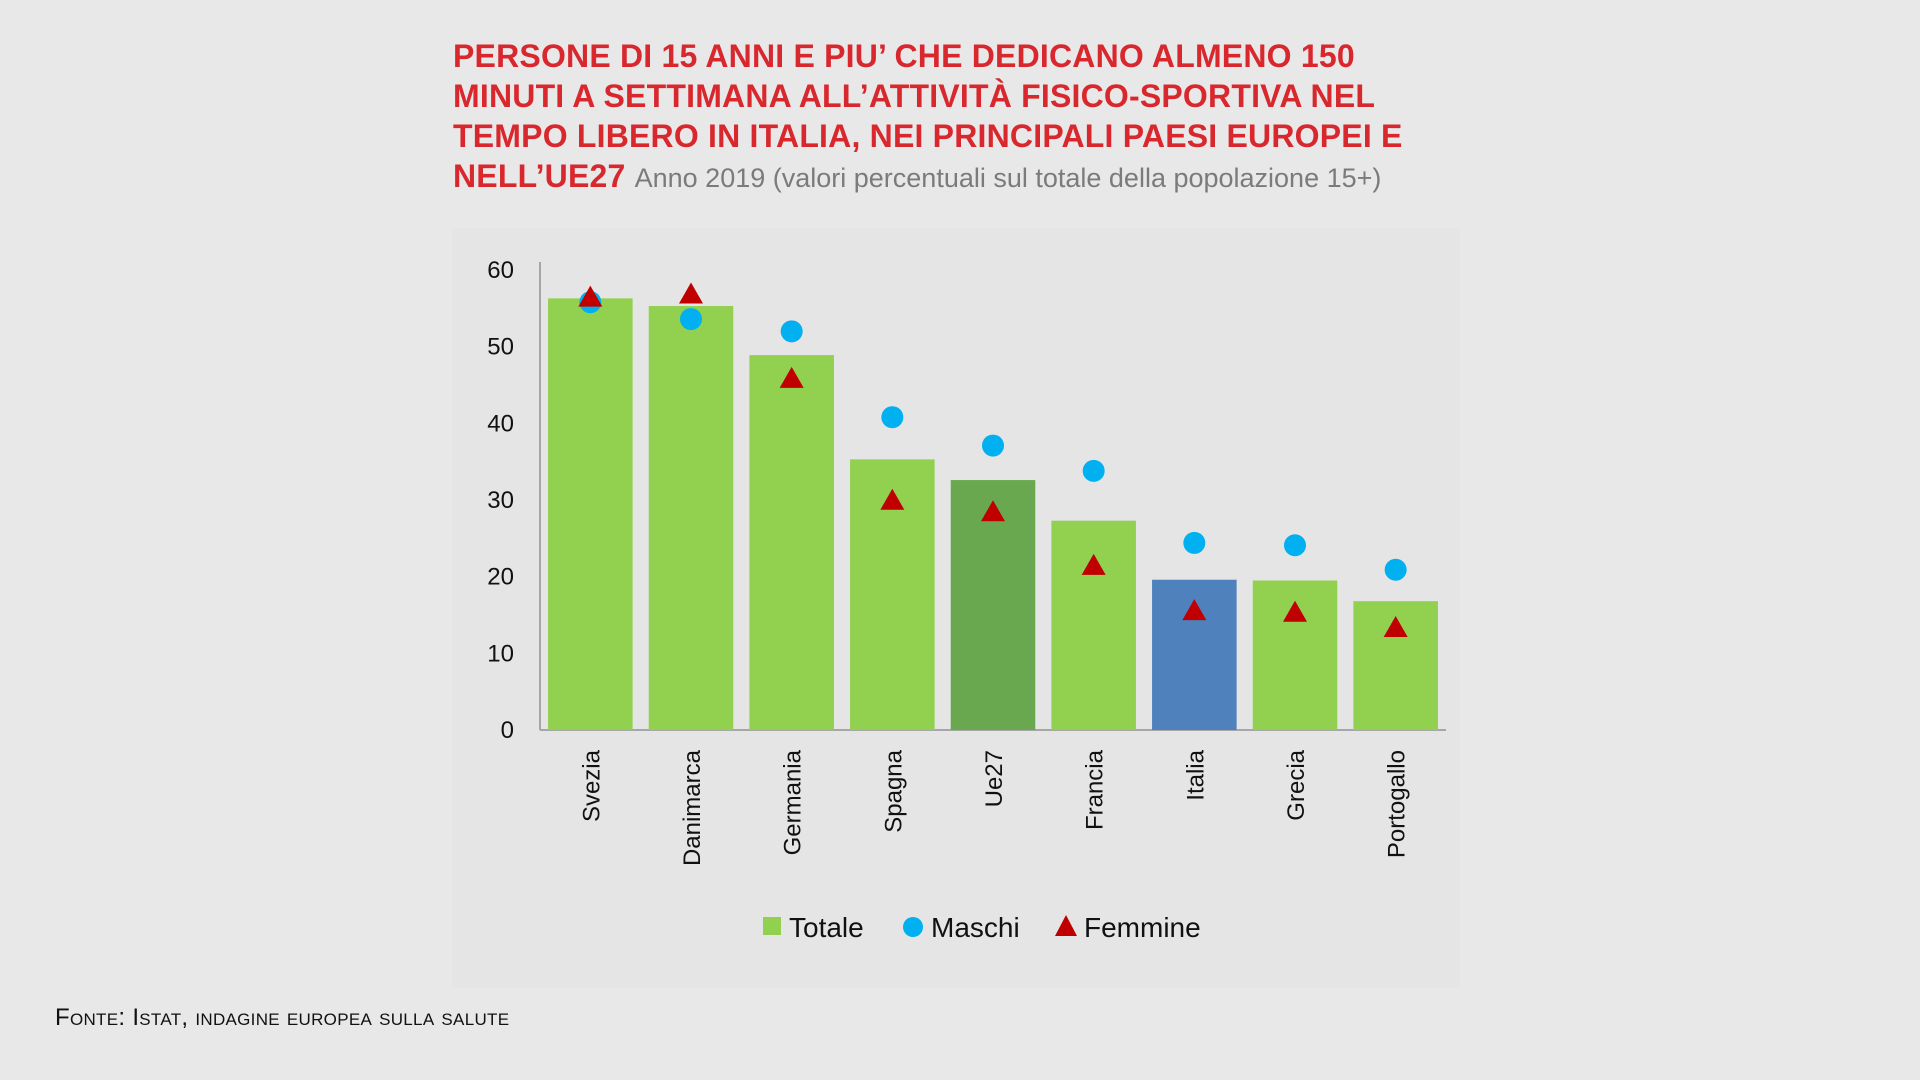 Image resolution: width=1920 pixels, height=1080 pixels. Describe the element at coordinates (826, 927) in the screenshot. I see `legend-totale-label: Totale` at that location.